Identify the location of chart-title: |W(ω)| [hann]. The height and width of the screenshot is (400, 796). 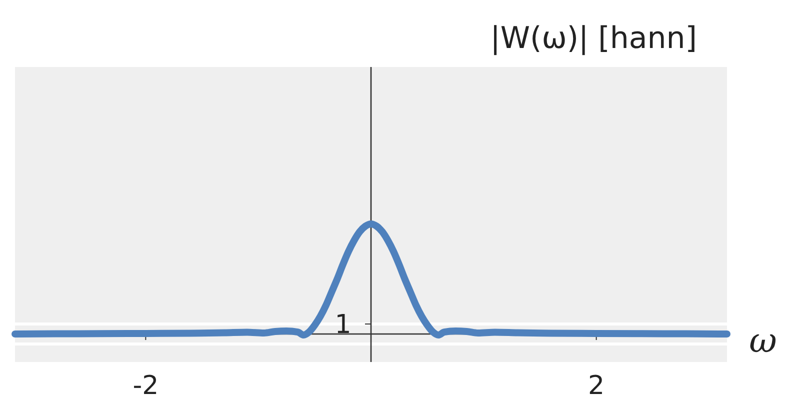
(593, 38).